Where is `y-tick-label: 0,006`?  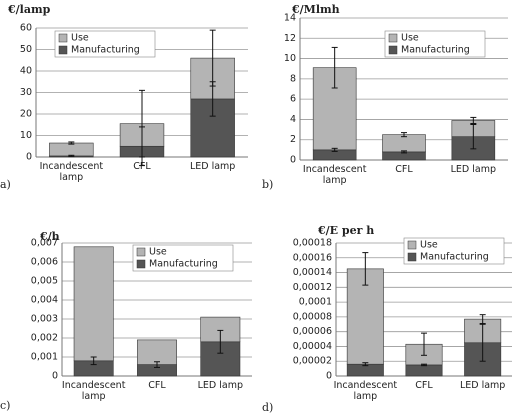
y-tick-label: 0,006 is located at coordinates (44, 262).